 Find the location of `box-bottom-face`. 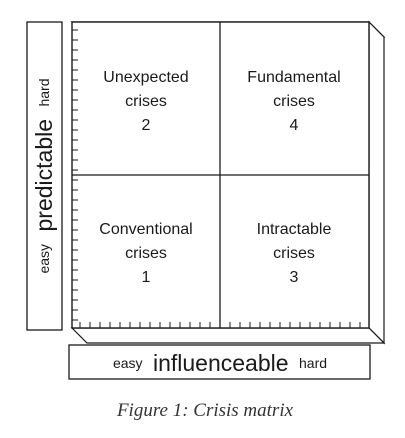

box-bottom-face is located at coordinates (228, 335).